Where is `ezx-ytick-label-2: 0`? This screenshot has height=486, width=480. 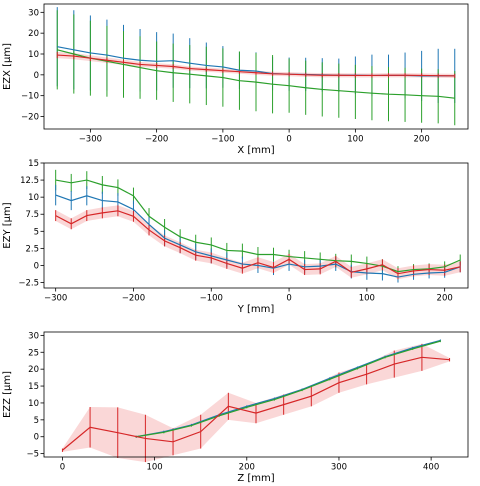 ezx-ytick-label-2: 0 is located at coordinates (36, 76).